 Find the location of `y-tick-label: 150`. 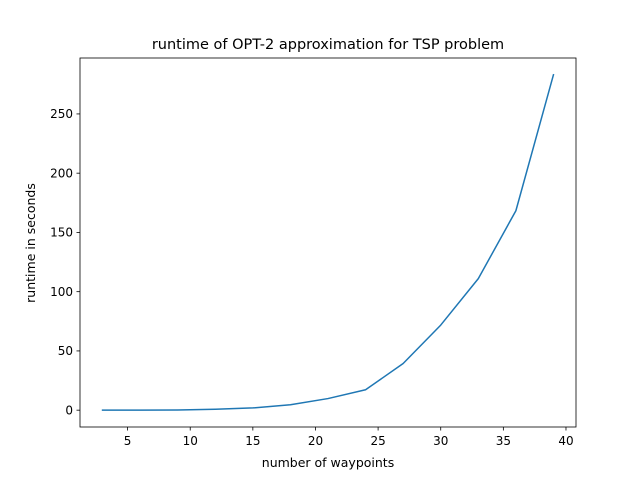

y-tick-label: 150 is located at coordinates (61, 233).